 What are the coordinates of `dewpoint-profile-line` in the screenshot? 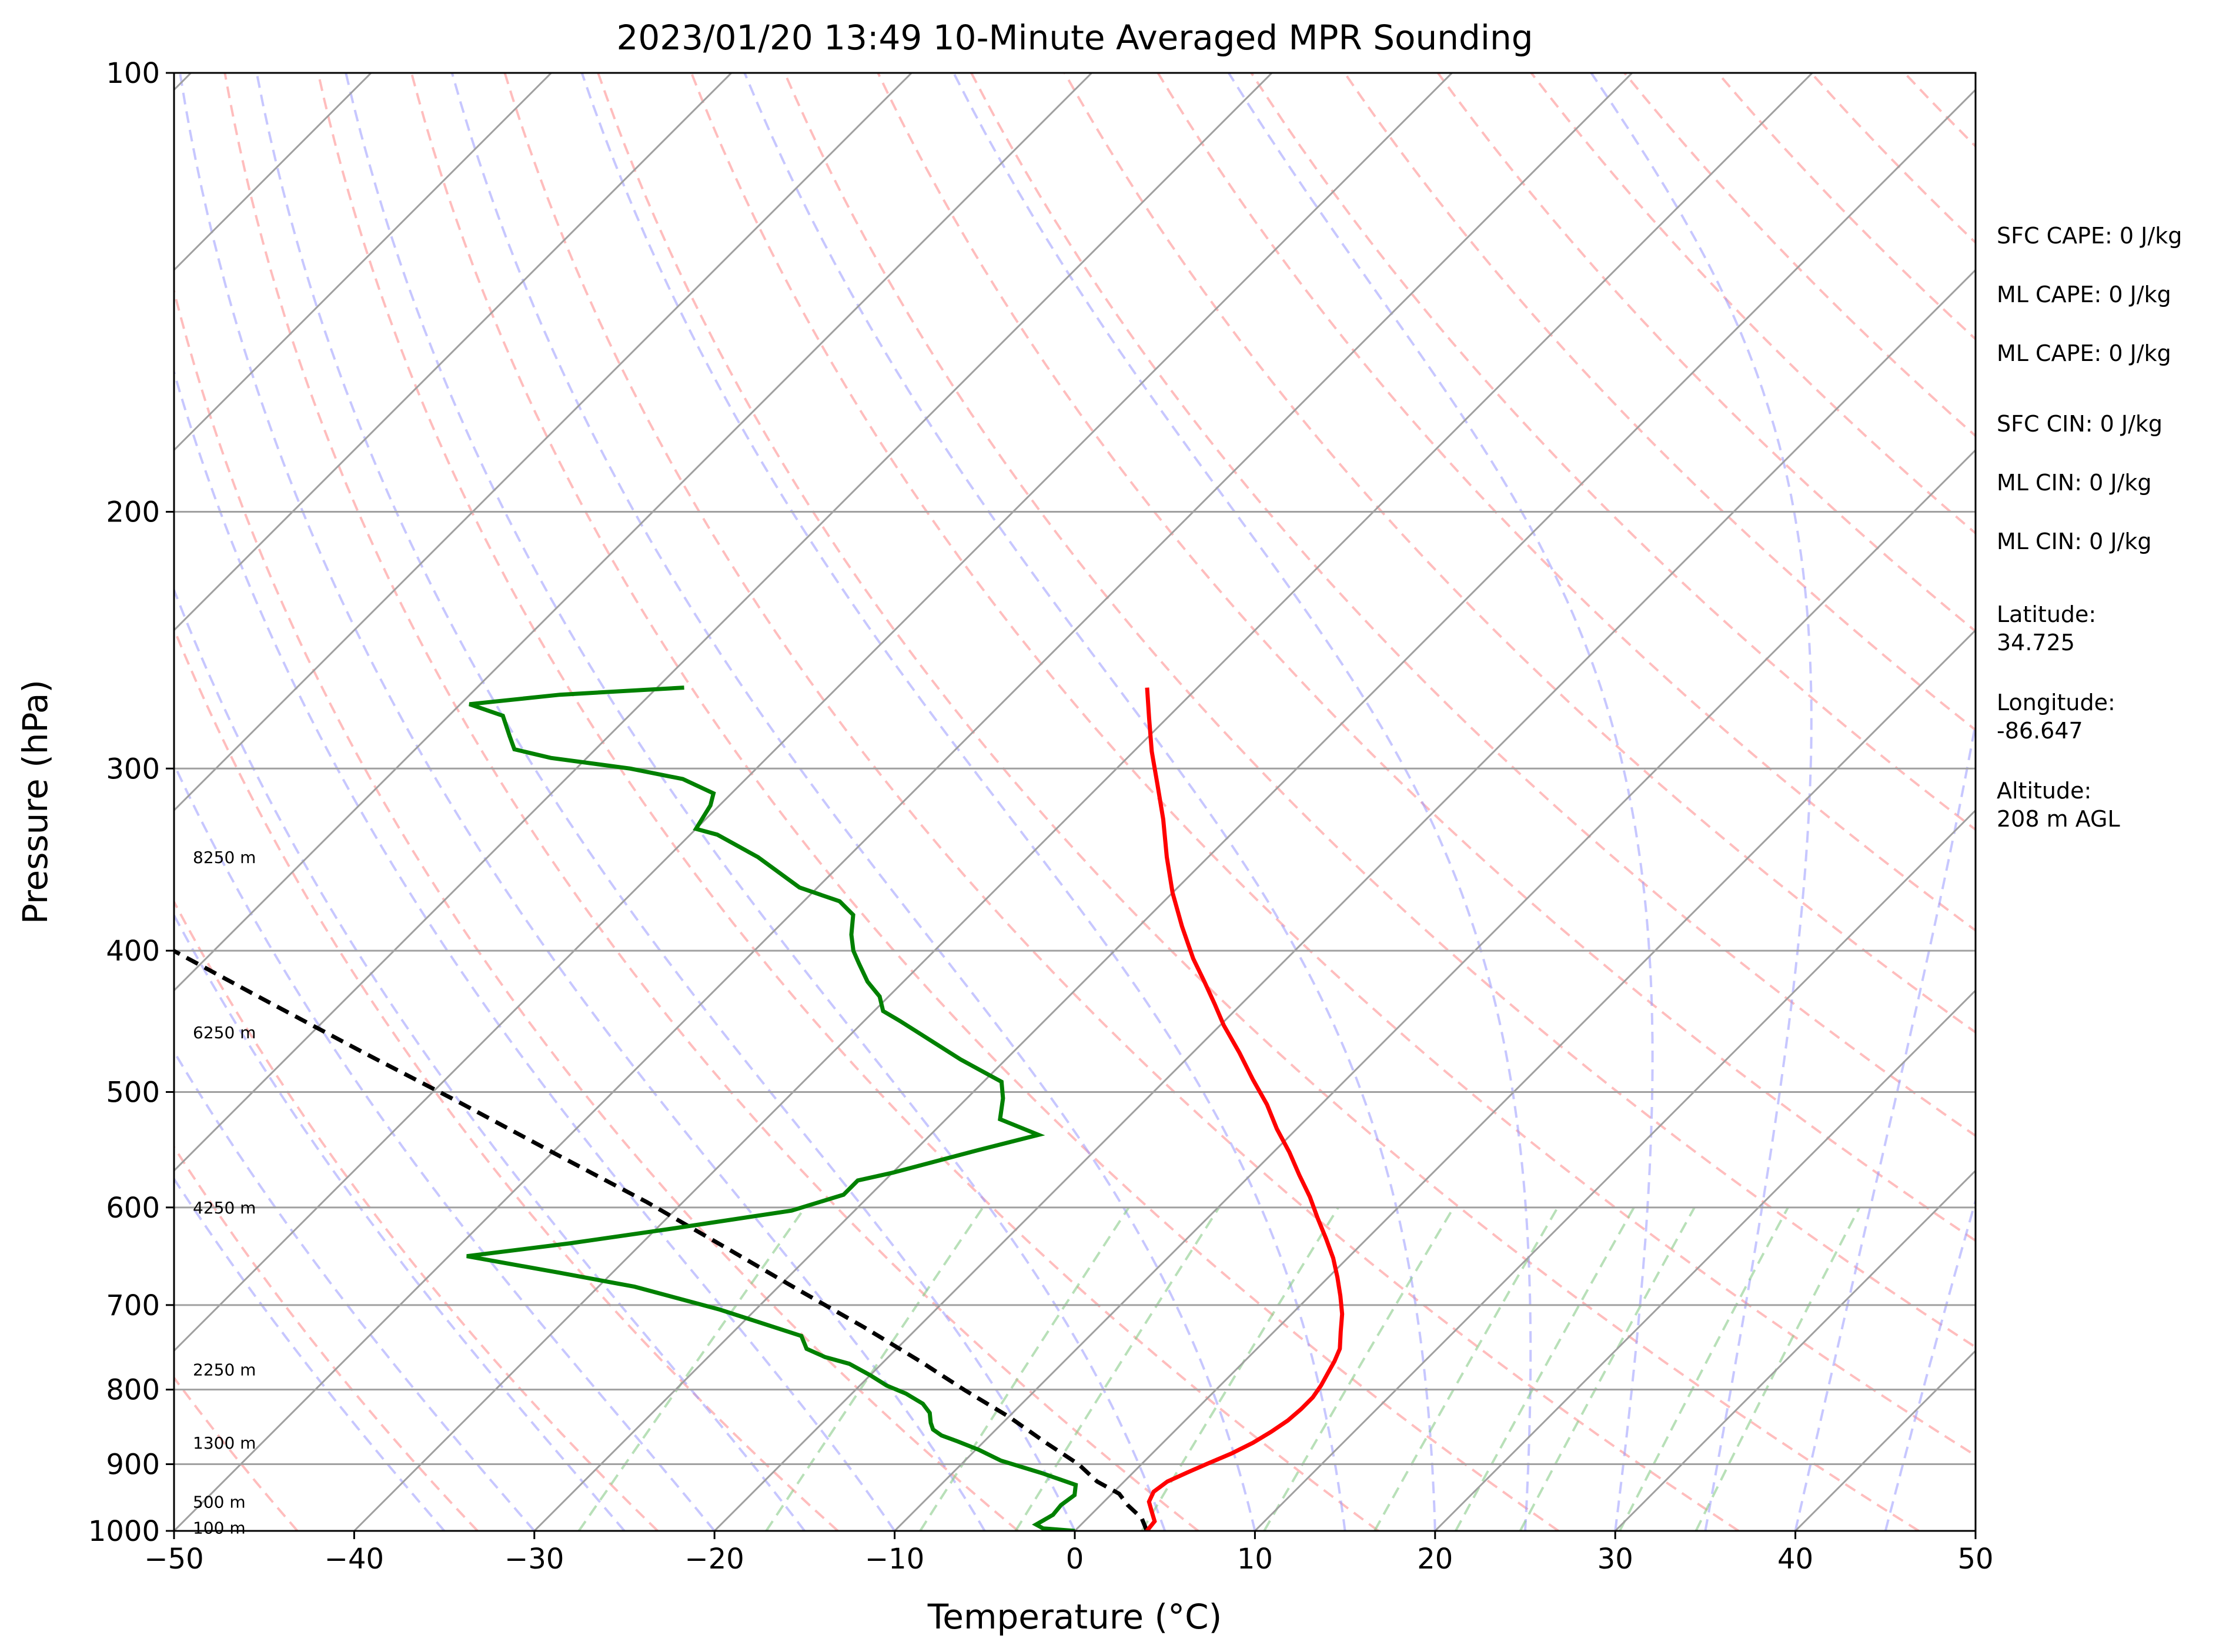 It's located at (772, 1108).